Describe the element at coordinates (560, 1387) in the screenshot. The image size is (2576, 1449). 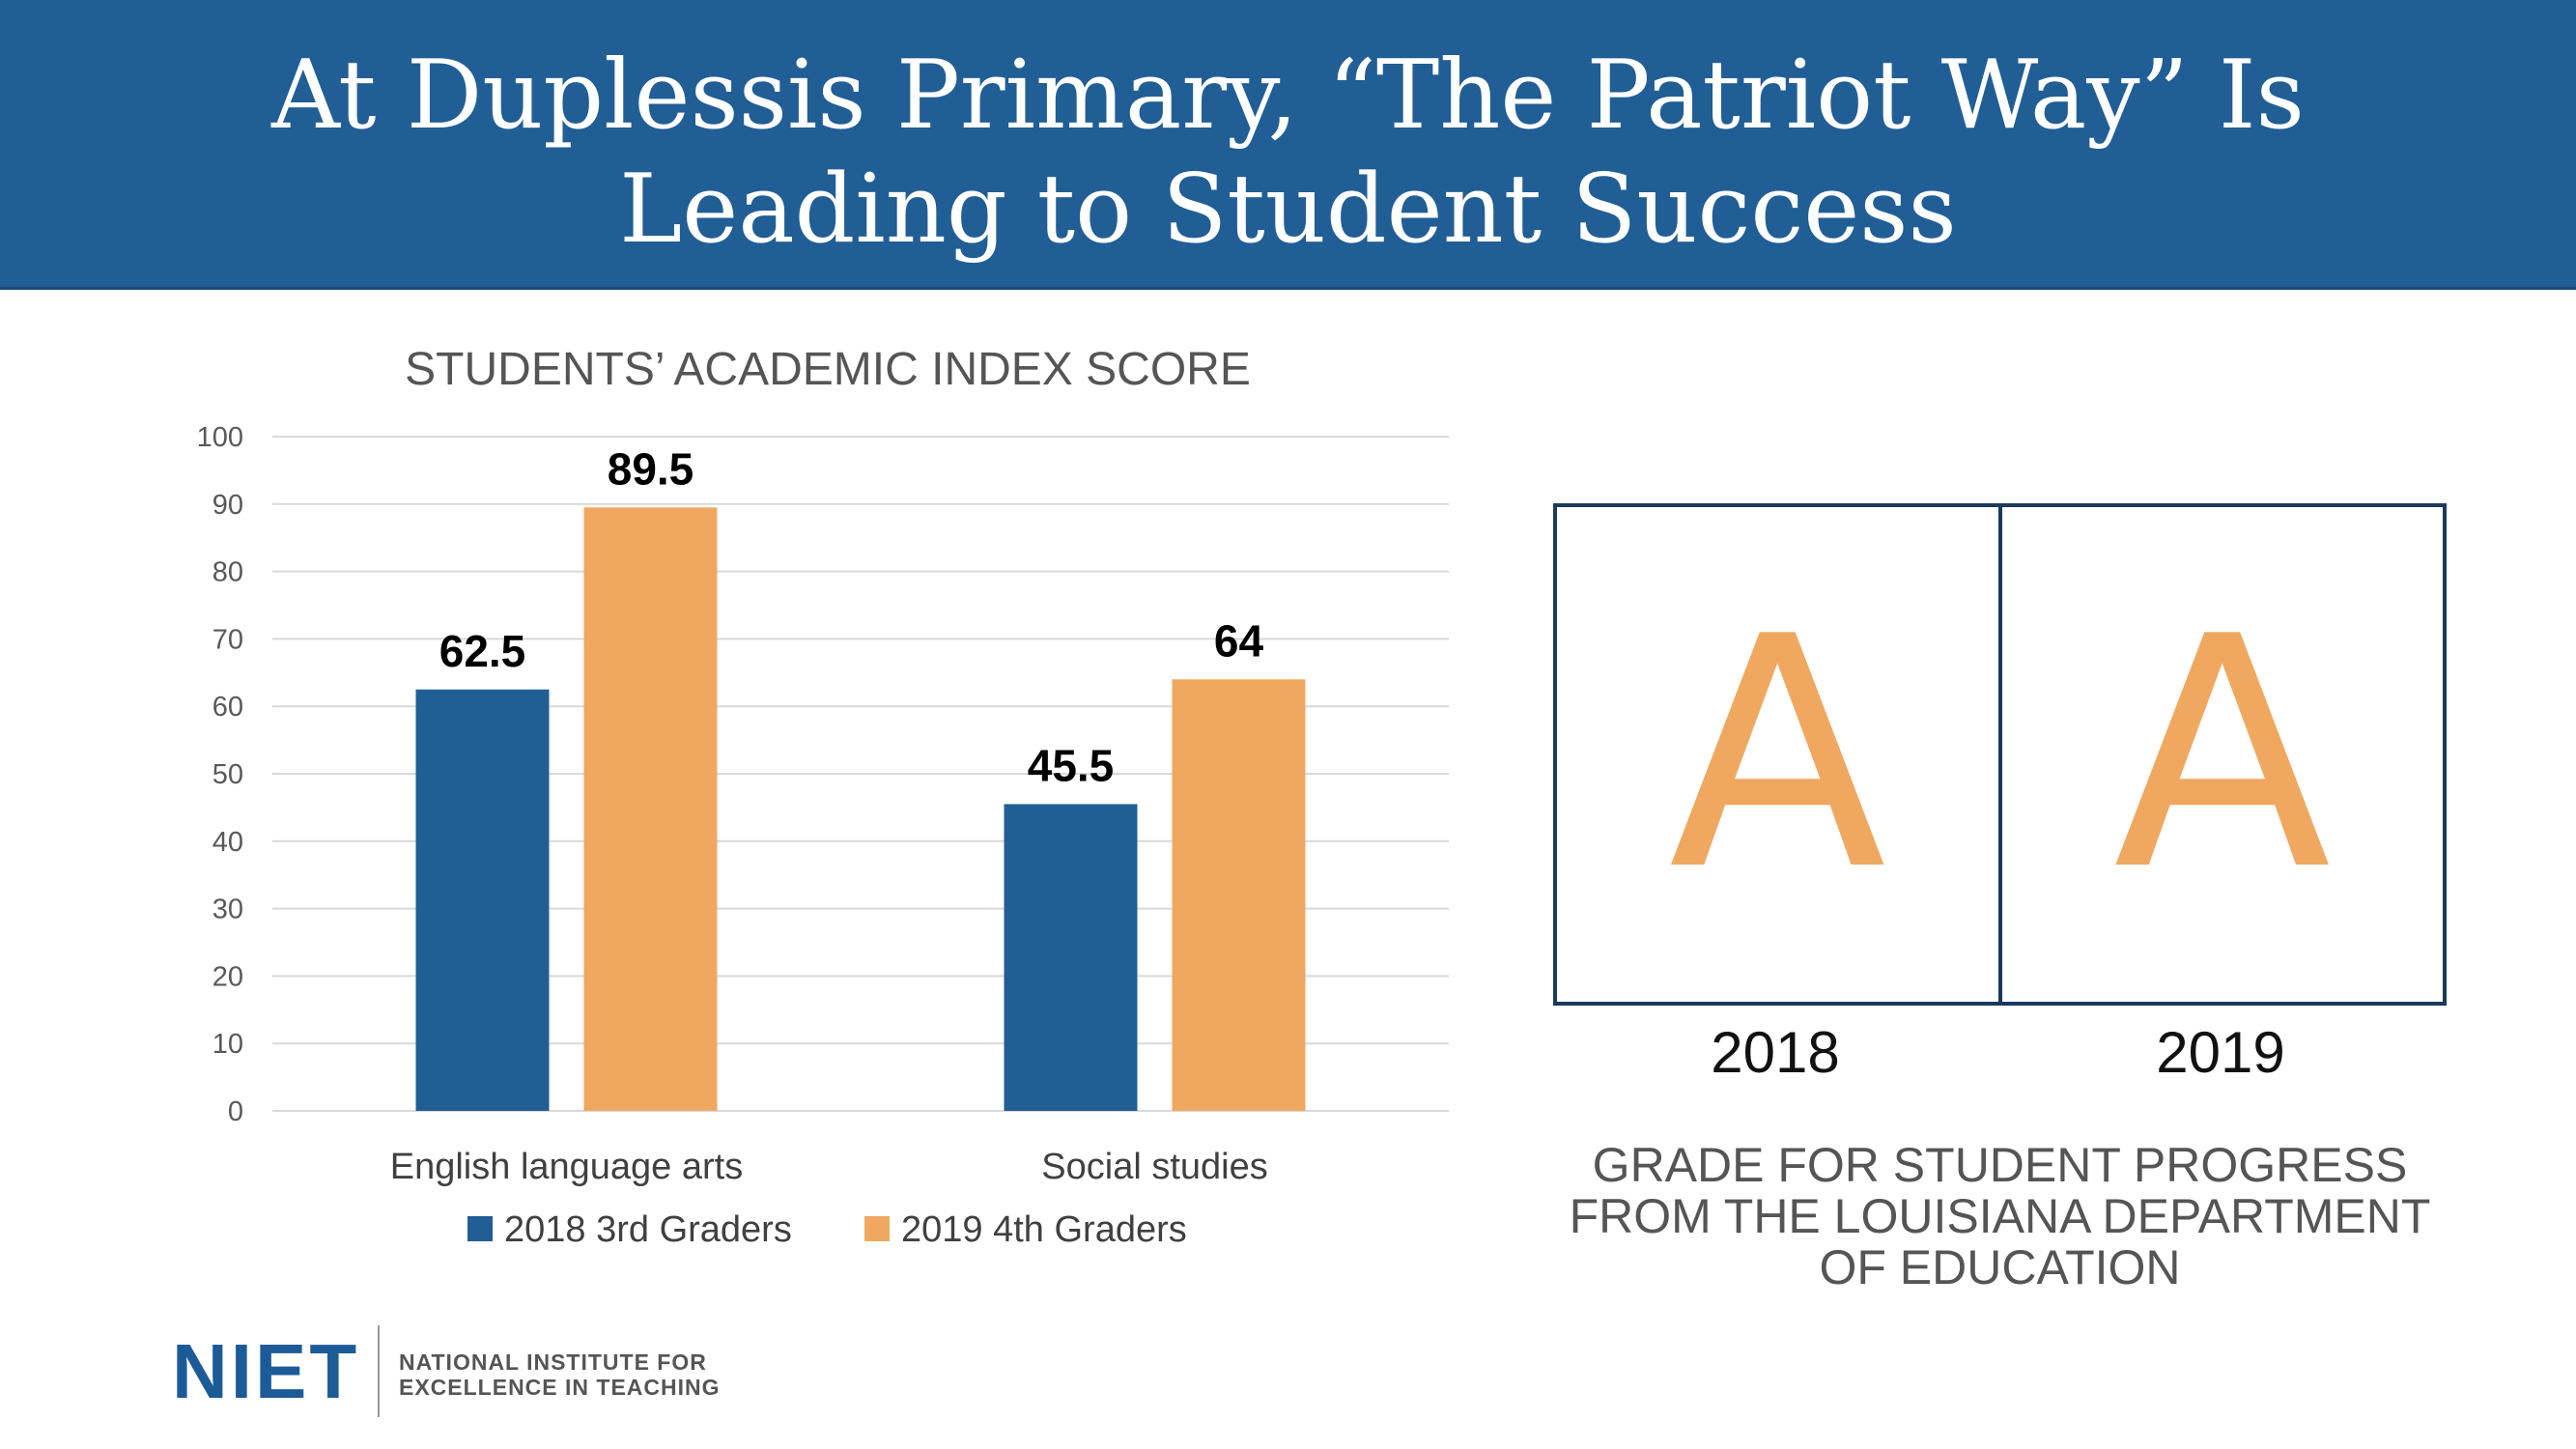
I see `logo-tagline-line-2: EXCELLENCE IN TEACHING` at that location.